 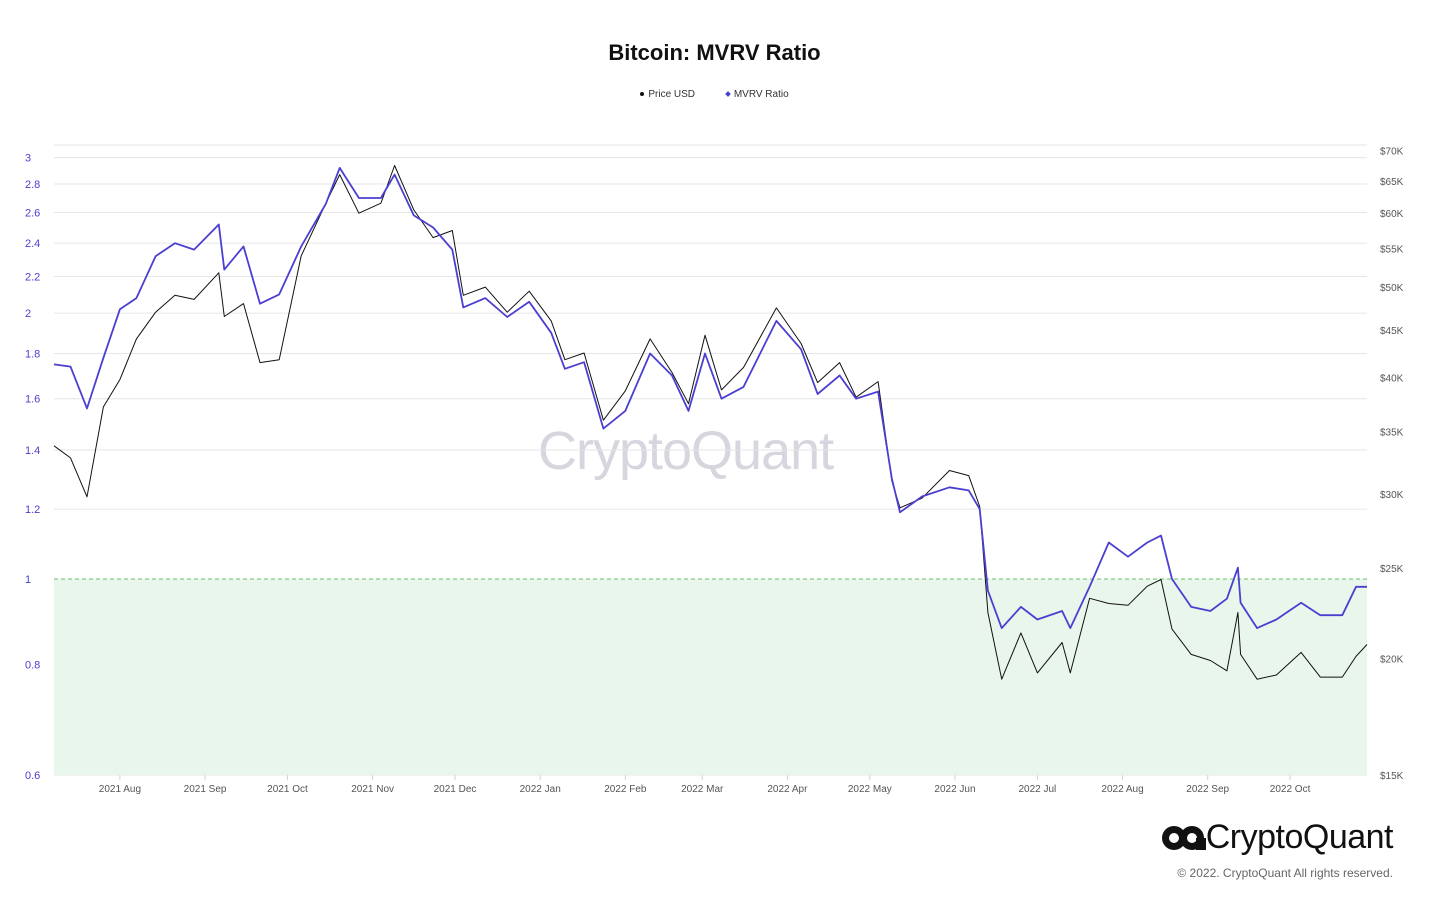 I want to click on legend-label-price: Price USD, so click(x=672, y=94).